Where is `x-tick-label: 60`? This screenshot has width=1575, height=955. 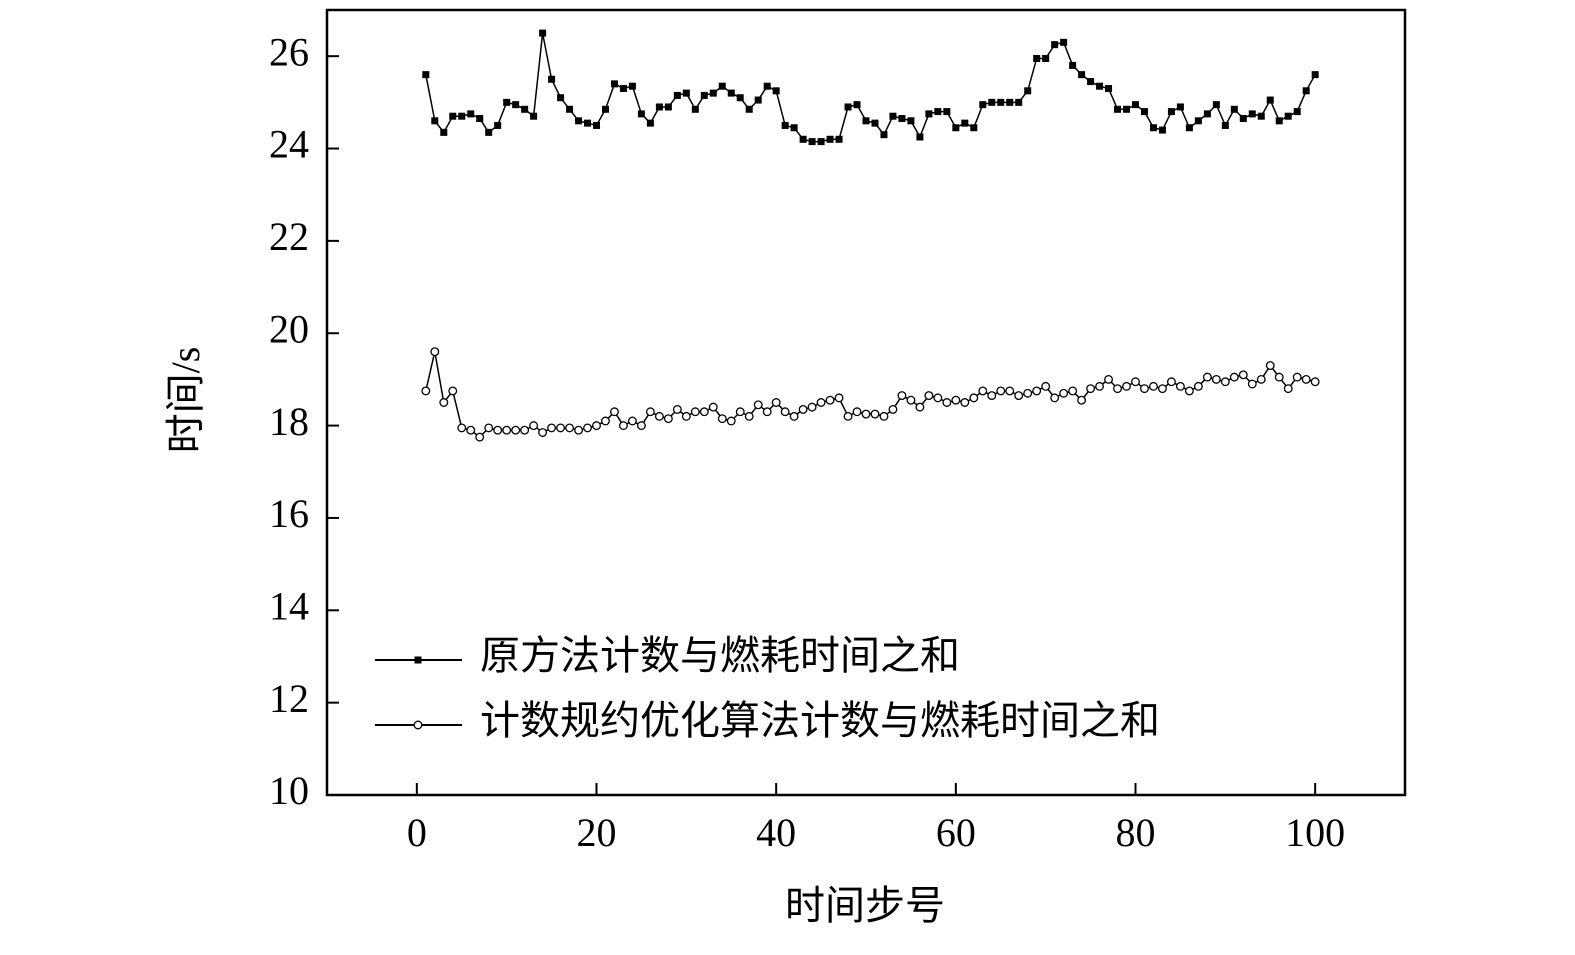 x-tick-label: 60 is located at coordinates (956, 832).